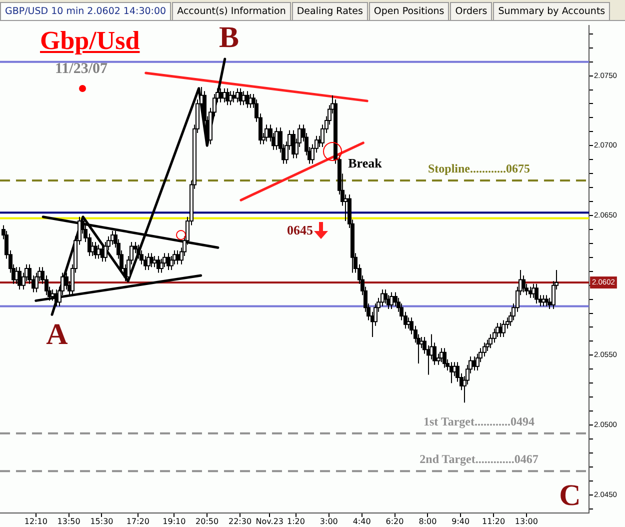 This screenshot has width=625, height=527. What do you see at coordinates (479, 421) in the screenshot?
I see `ref-line-label: 1st Target............0494` at bounding box center [479, 421].